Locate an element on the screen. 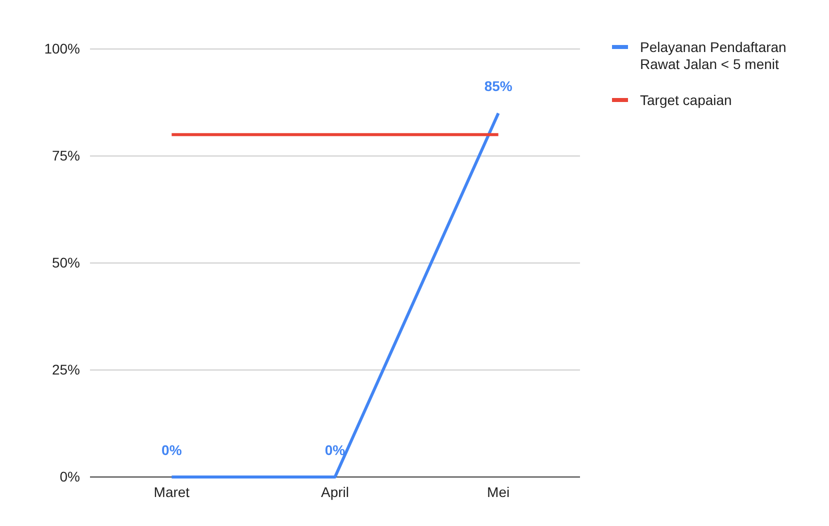  y-tick-label: 25% is located at coordinates (66, 369).